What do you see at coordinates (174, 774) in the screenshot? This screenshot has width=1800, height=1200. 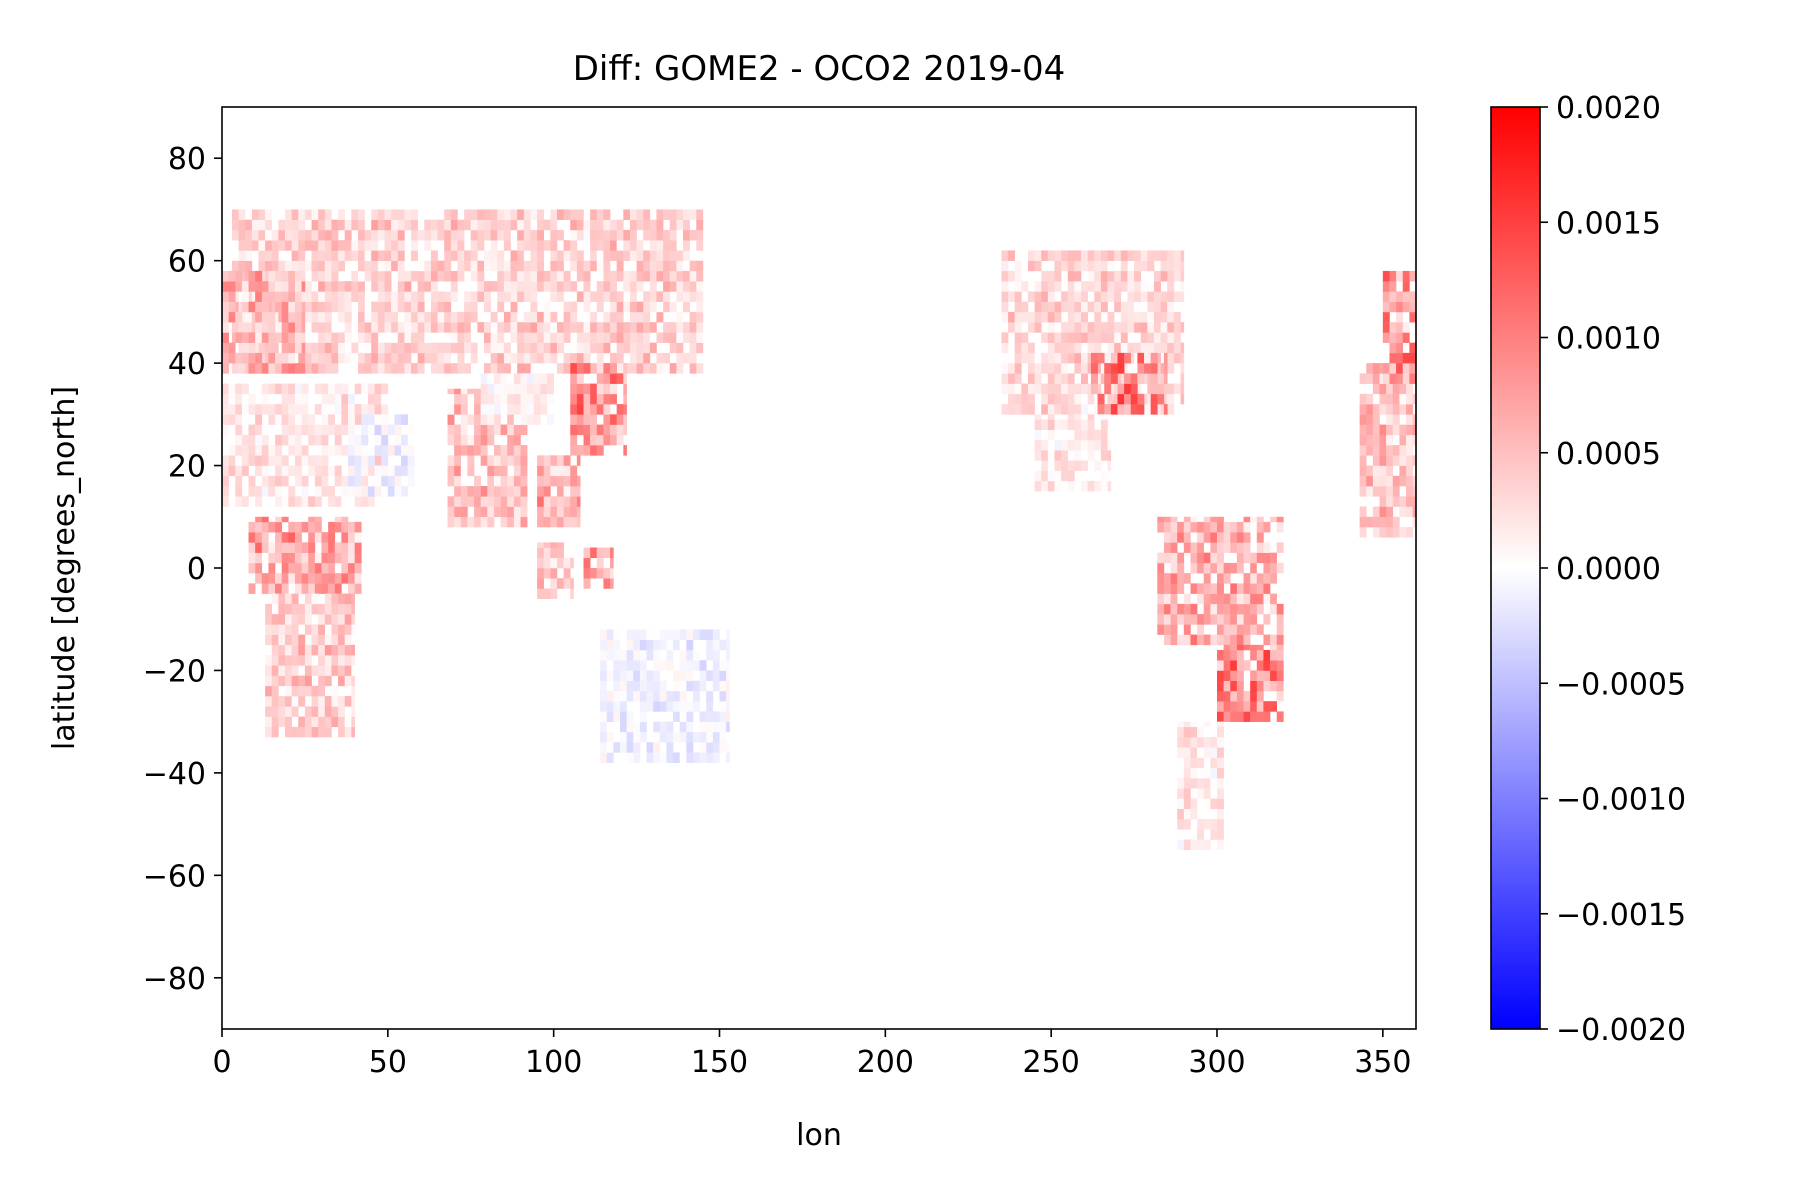 I see `y-tick-label: −40` at bounding box center [174, 774].